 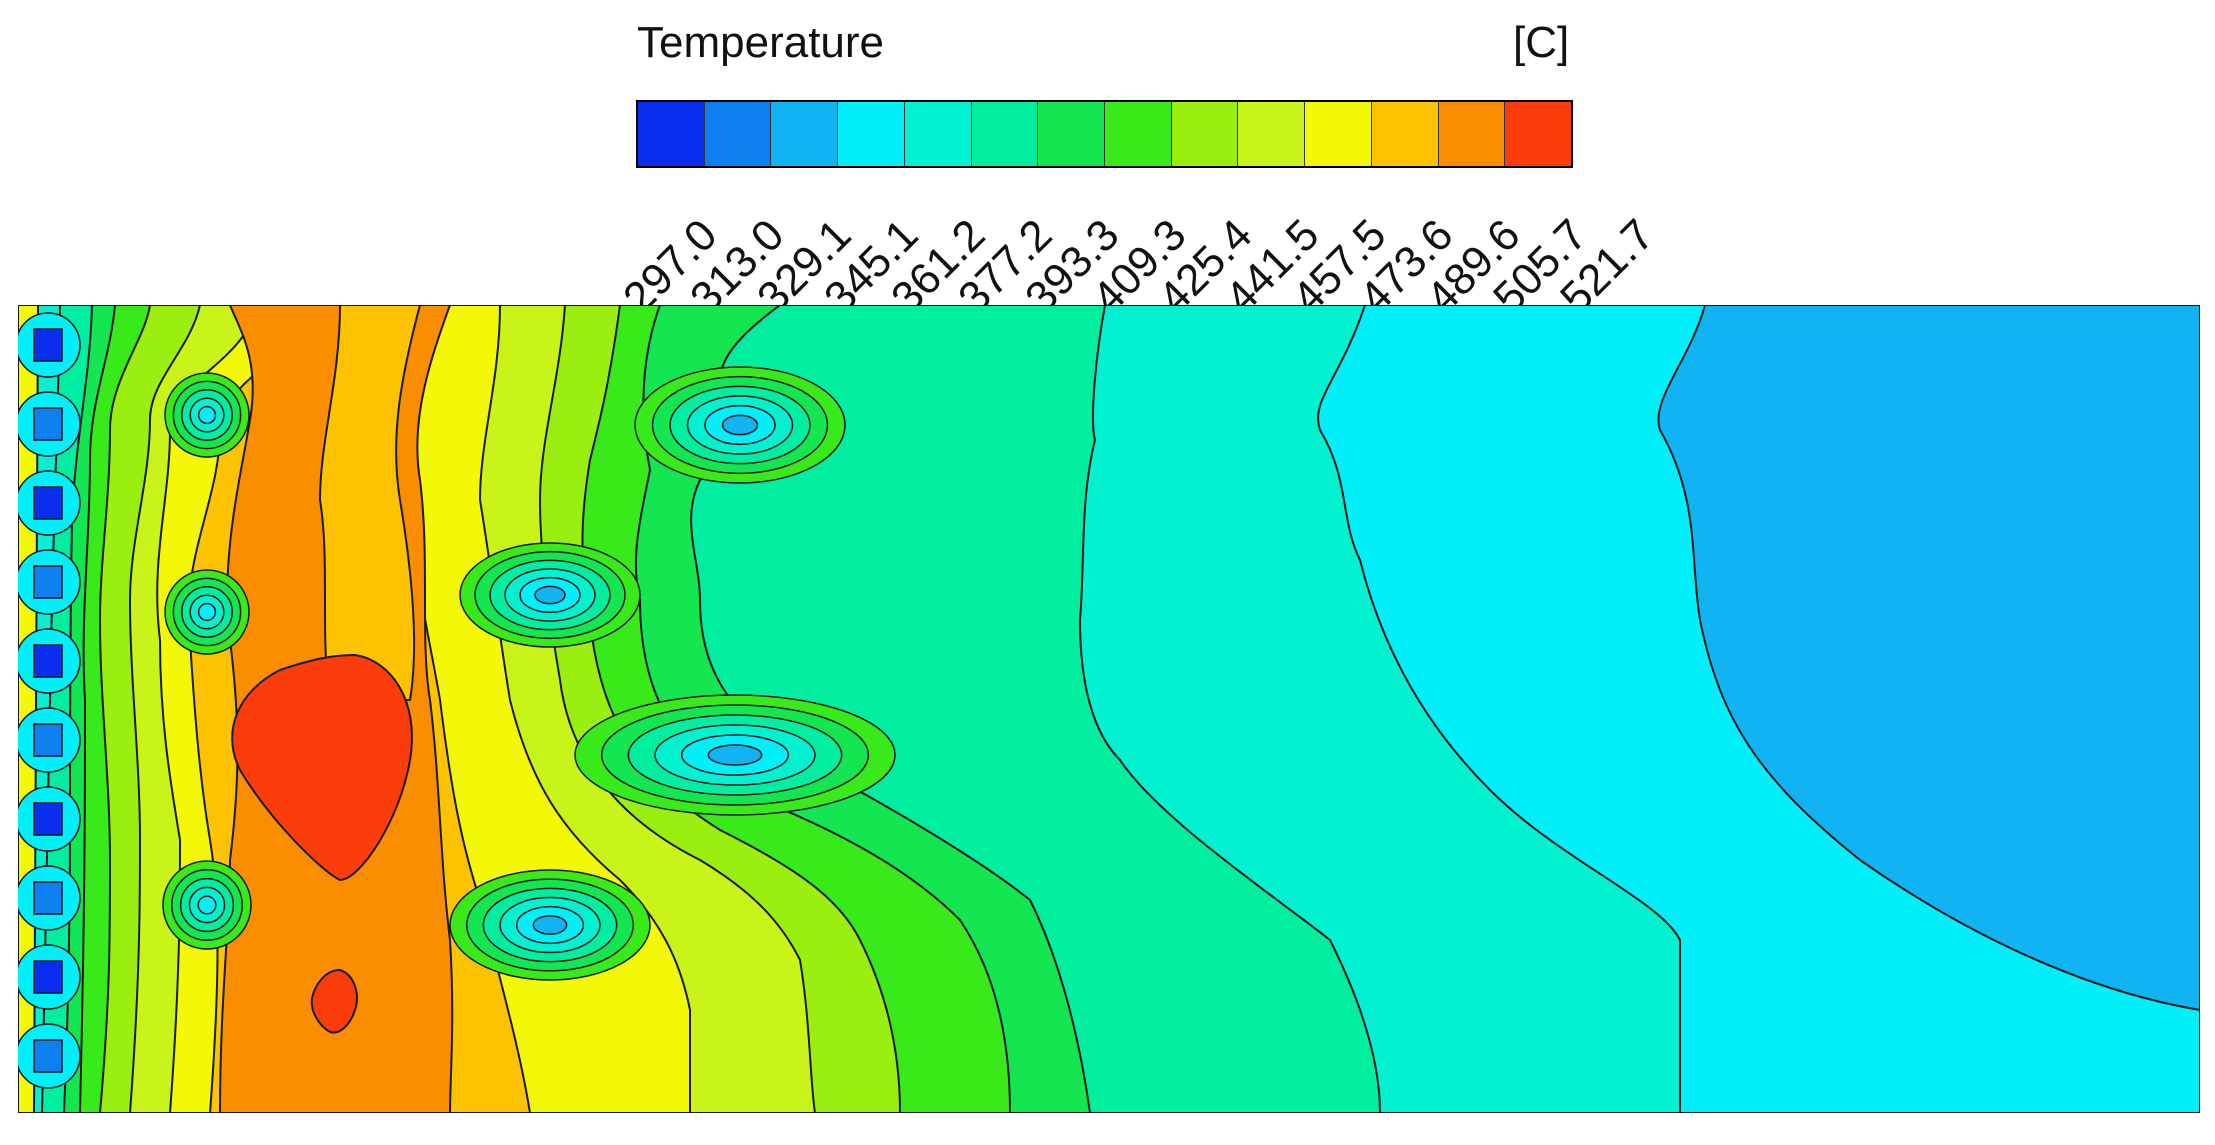 I want to click on field-region-521-core, so click(x=322, y=767).